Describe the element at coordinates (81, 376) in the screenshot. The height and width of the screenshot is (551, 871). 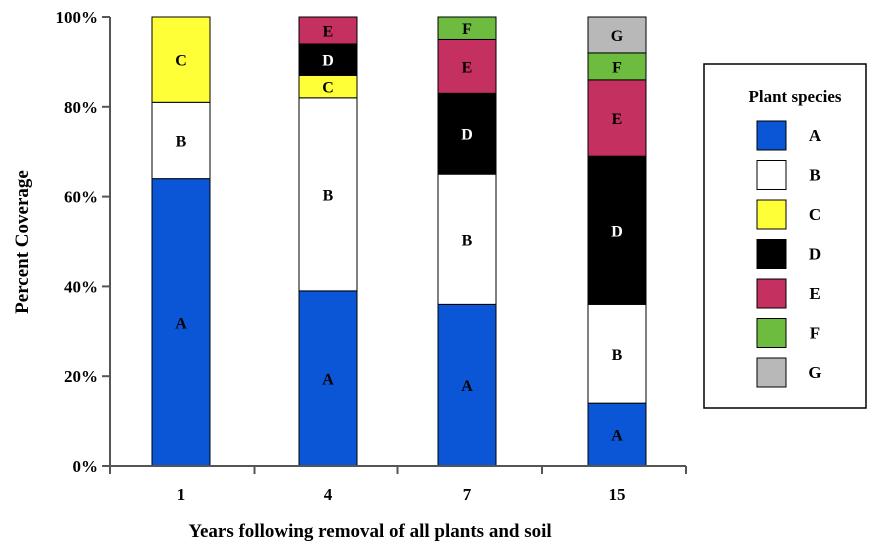
I see `y-tick-label-20: 20%` at that location.